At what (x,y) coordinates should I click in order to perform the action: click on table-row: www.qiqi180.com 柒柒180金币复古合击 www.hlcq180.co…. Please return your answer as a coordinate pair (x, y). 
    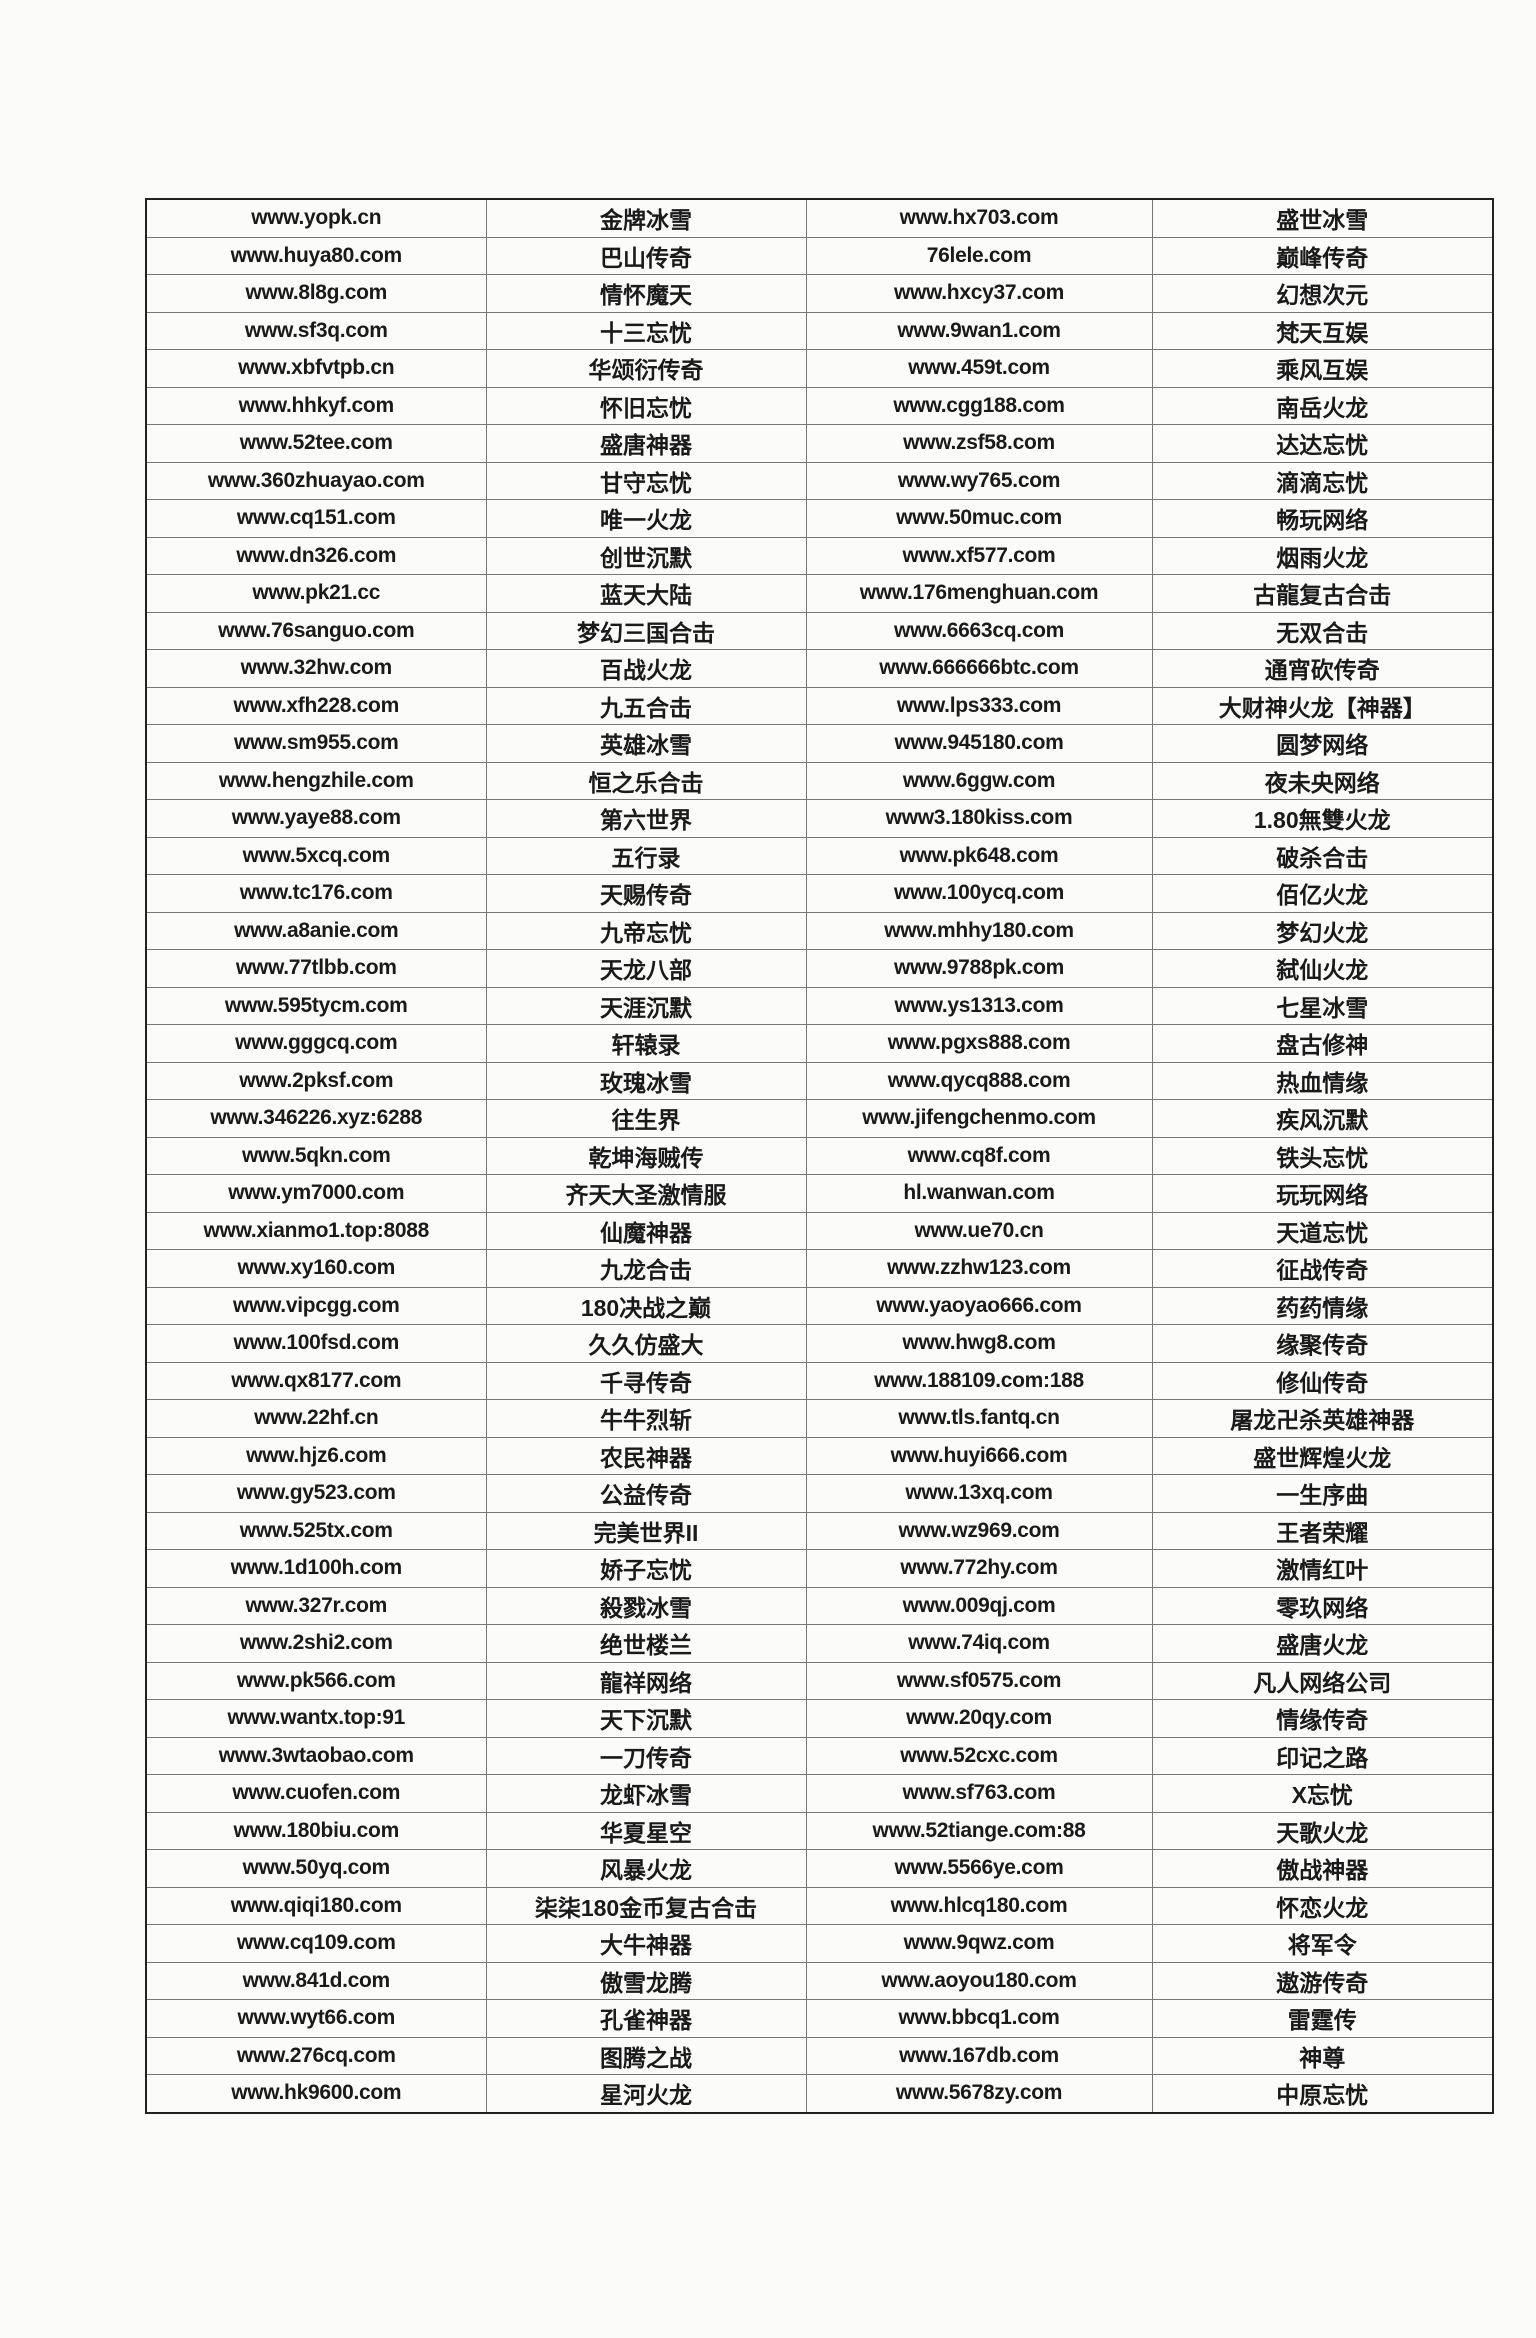
    Looking at the image, I should click on (819, 1905).